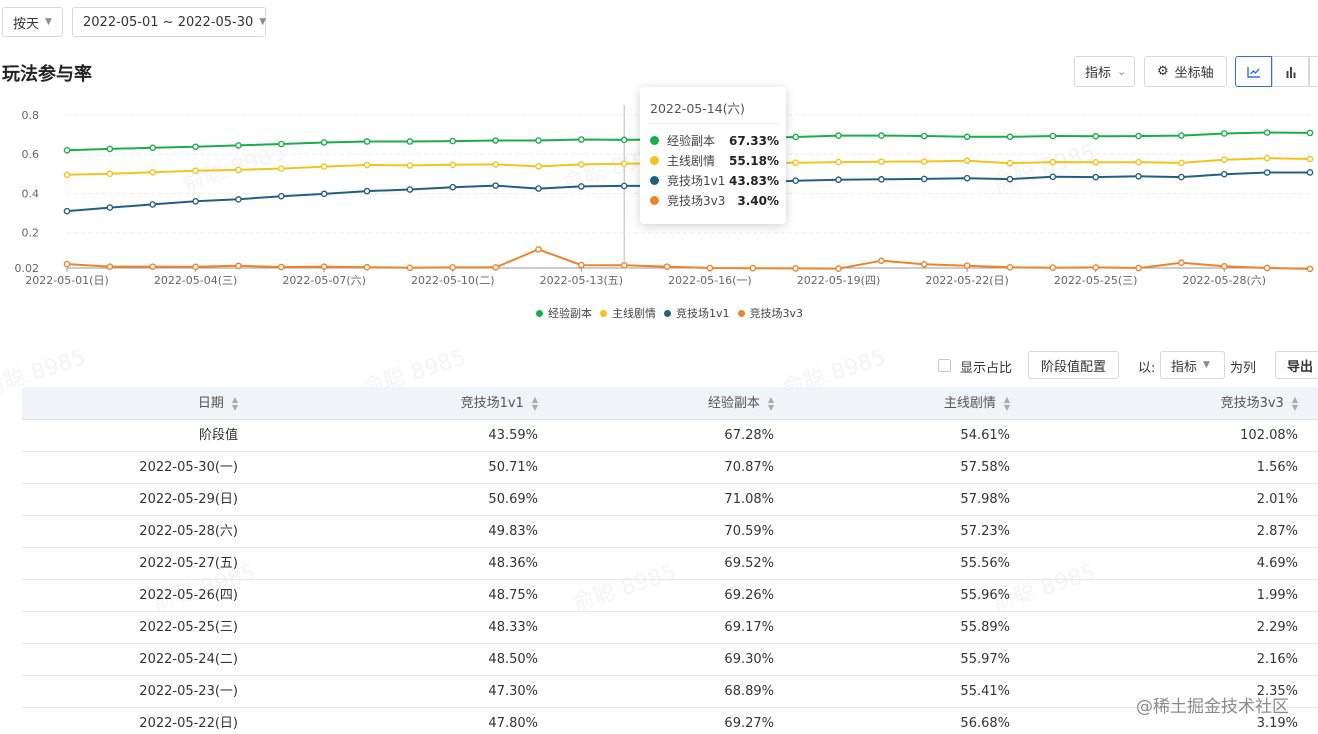 The height and width of the screenshot is (734, 1318). What do you see at coordinates (1192, 365) in the screenshot?
I see `pivot-select: 指标 ▼` at bounding box center [1192, 365].